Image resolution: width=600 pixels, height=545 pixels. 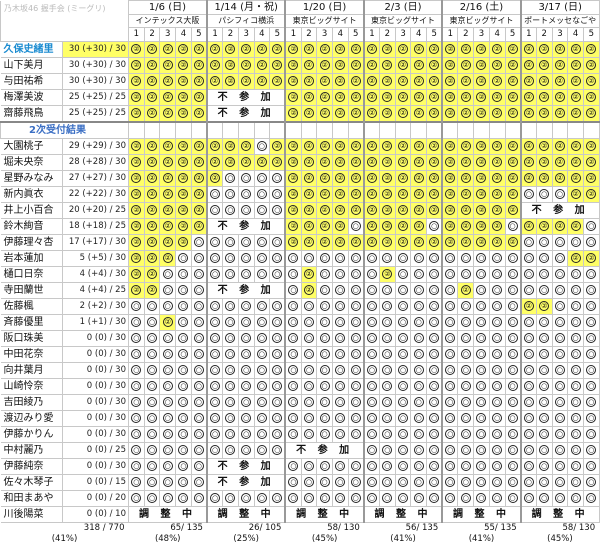 What do you see at coordinates (95, 274) in the screenshot?
I see `member-score: 4 (+4) / 30` at bounding box center [95, 274].